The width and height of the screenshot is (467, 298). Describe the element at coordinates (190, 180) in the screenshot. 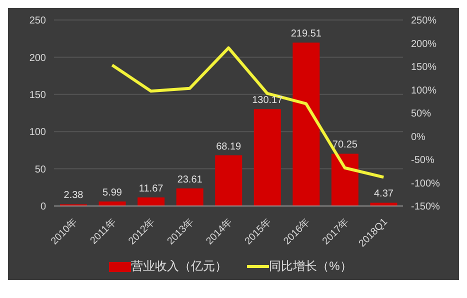

I see `data-label: 23.61` at that location.